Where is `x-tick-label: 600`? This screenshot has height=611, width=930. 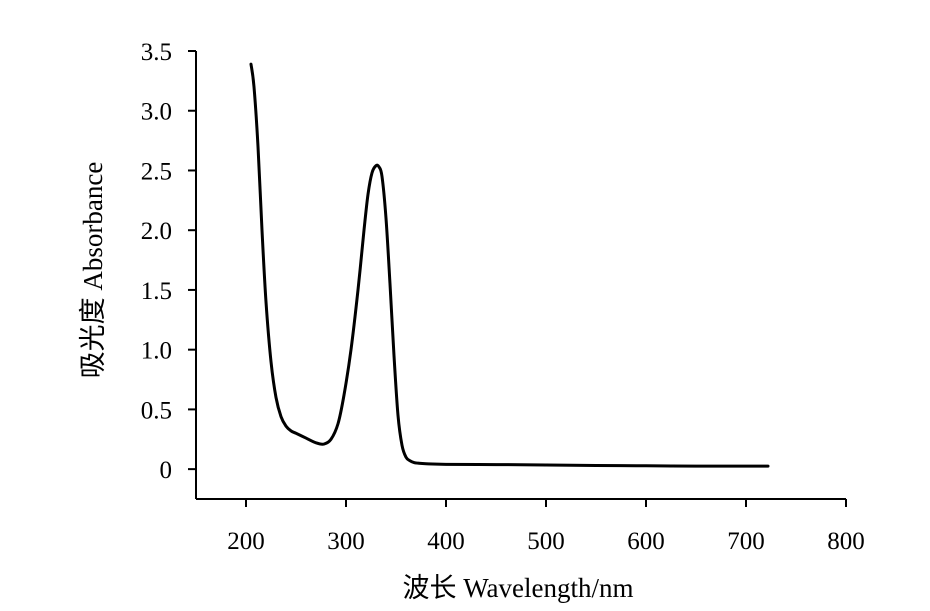
x-tick-label: 600 is located at coordinates (646, 541).